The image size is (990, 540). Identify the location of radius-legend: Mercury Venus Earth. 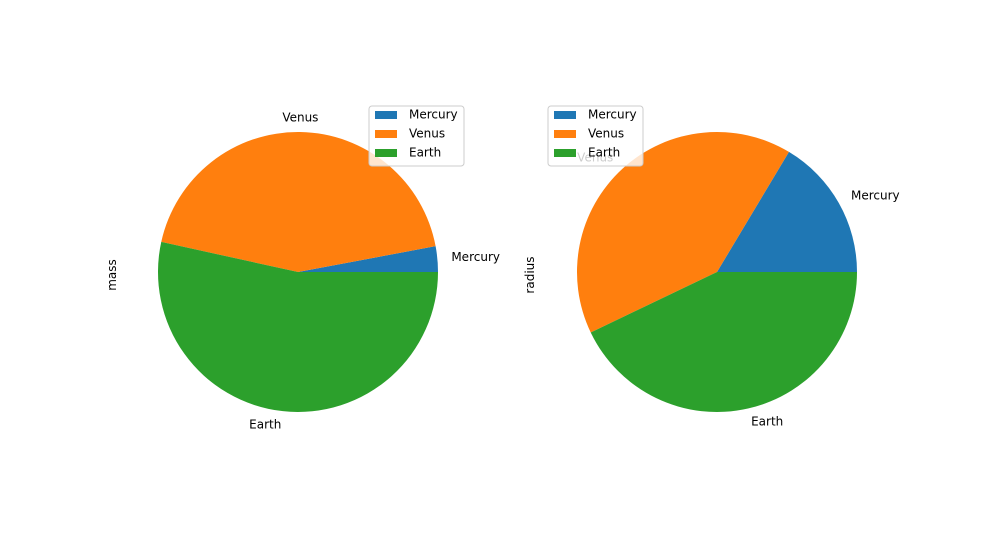
(595, 136).